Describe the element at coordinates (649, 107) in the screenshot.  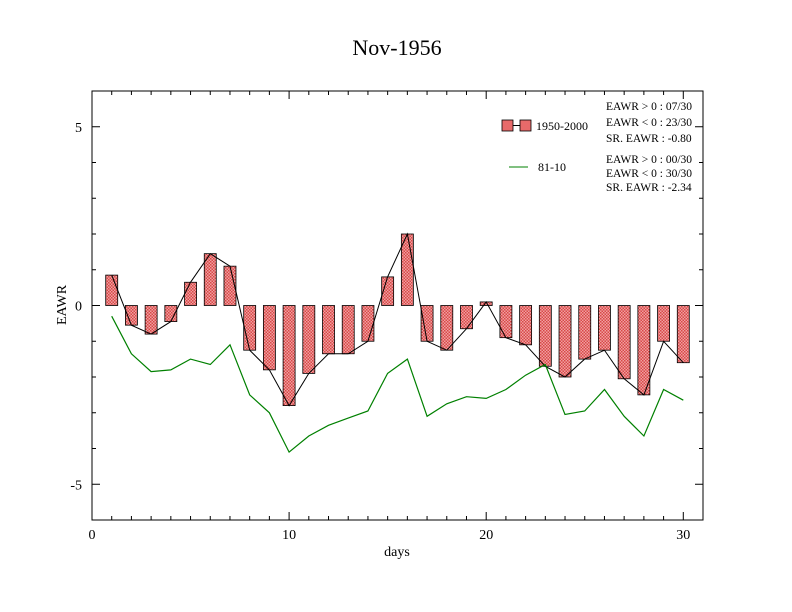
I see `legend-stat-1950-positive: EAWR > 0 : 07/30` at that location.